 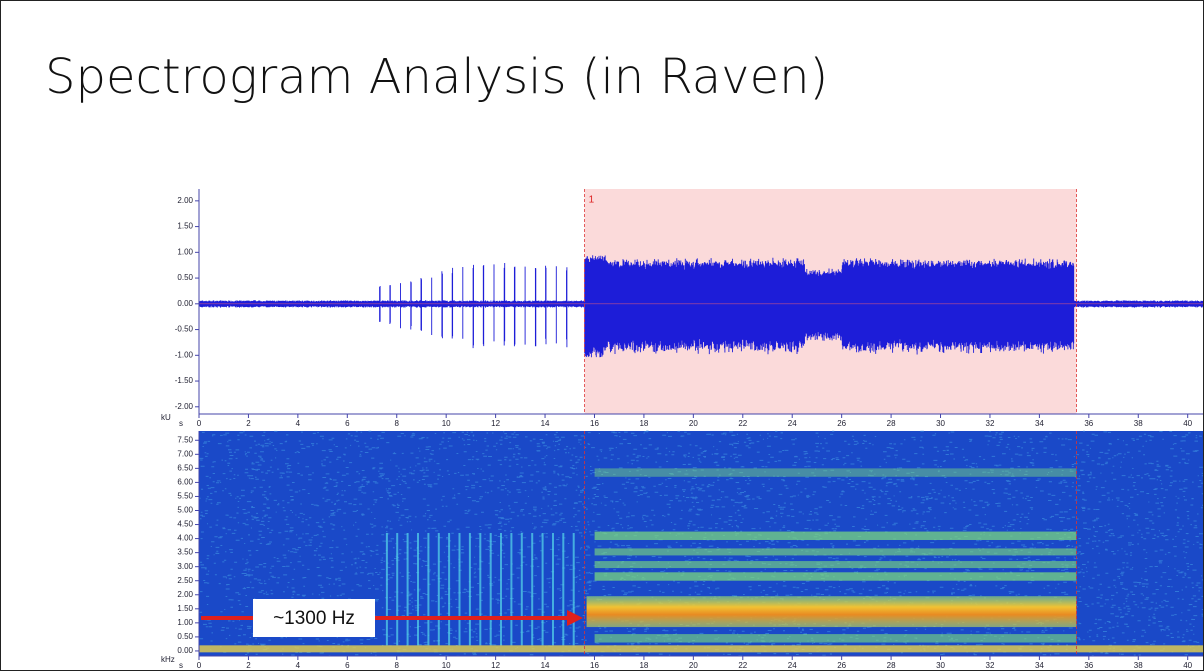 What do you see at coordinates (185, 552) in the screenshot?
I see `y-tick-label: 3.50` at bounding box center [185, 552].